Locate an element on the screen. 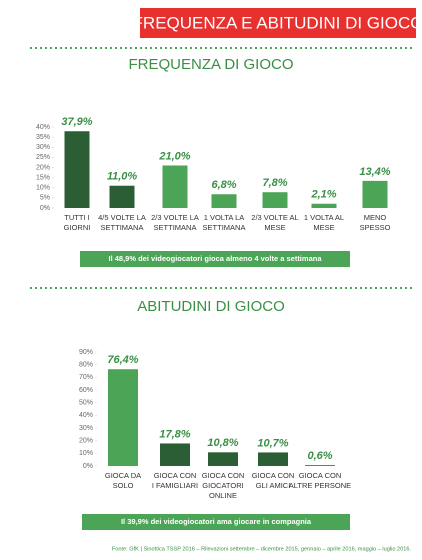 This screenshot has width=422, height=560. y-tick-label: 5% is located at coordinates (45, 198).